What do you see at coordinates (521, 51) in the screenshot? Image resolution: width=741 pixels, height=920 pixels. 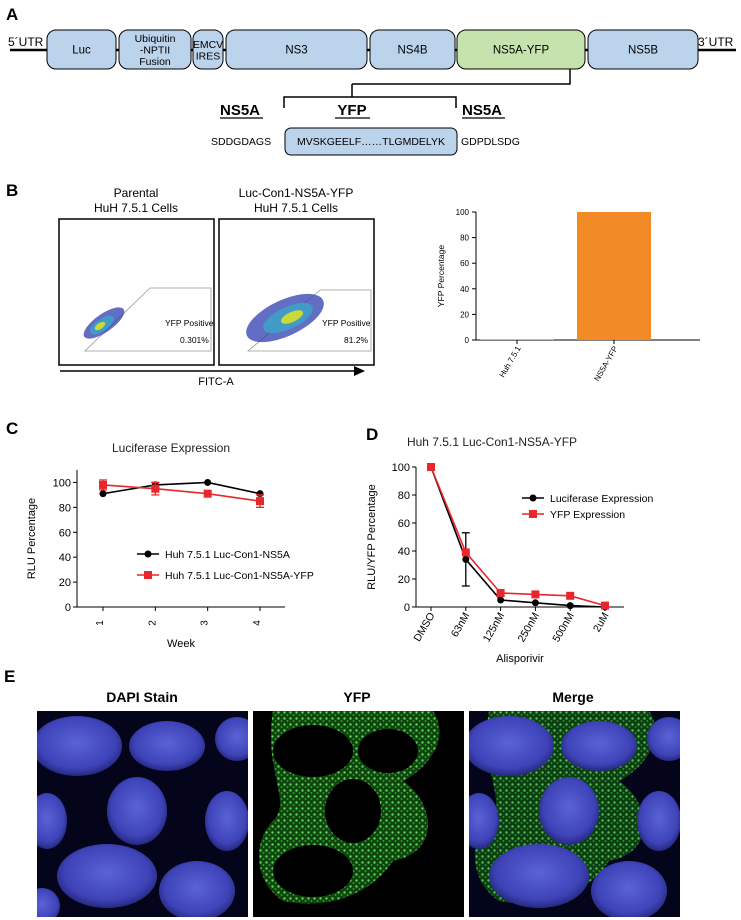 I see `segment-ns5a-yfp-label: NS5A-YFP` at bounding box center [521, 51].